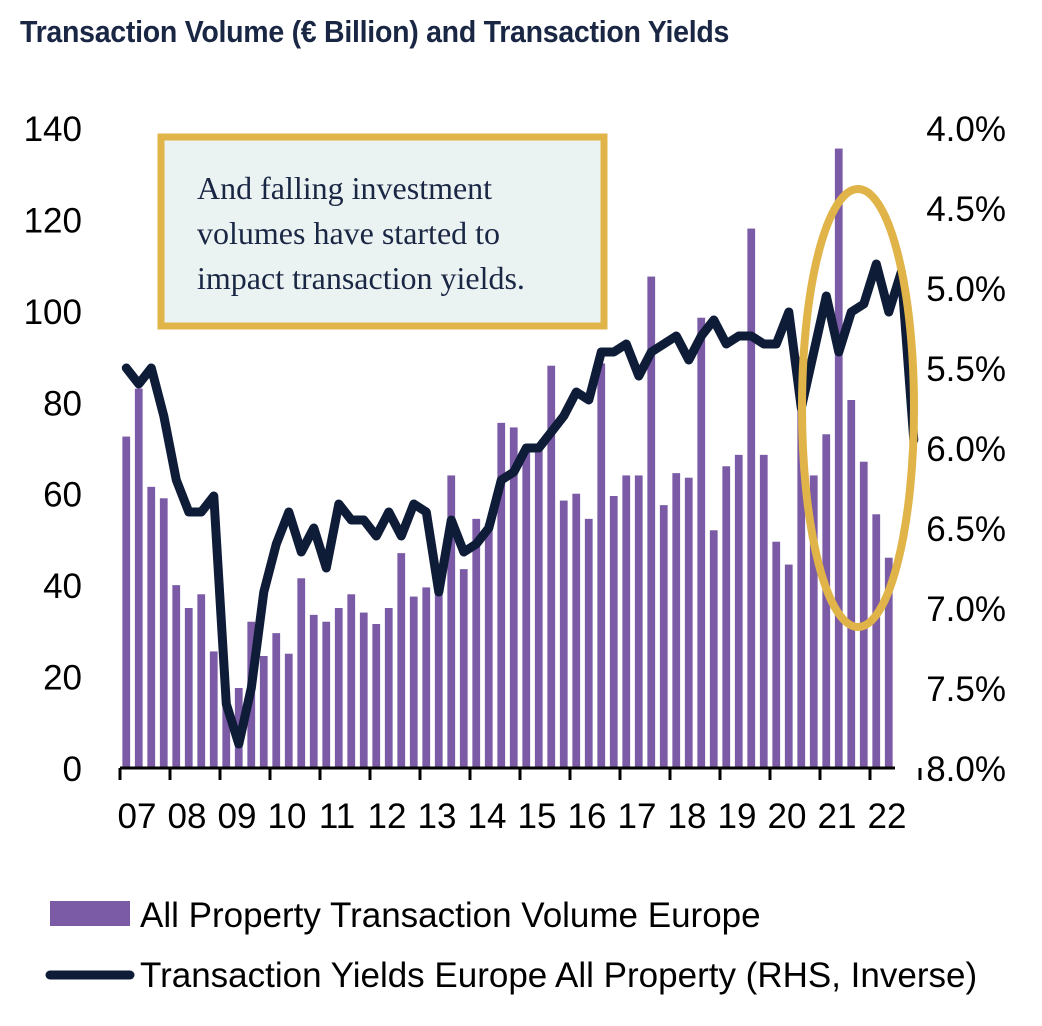 This screenshot has height=1026, width=1042. What do you see at coordinates (62, 586) in the screenshot?
I see `y-left-tick-label: 40` at bounding box center [62, 586].